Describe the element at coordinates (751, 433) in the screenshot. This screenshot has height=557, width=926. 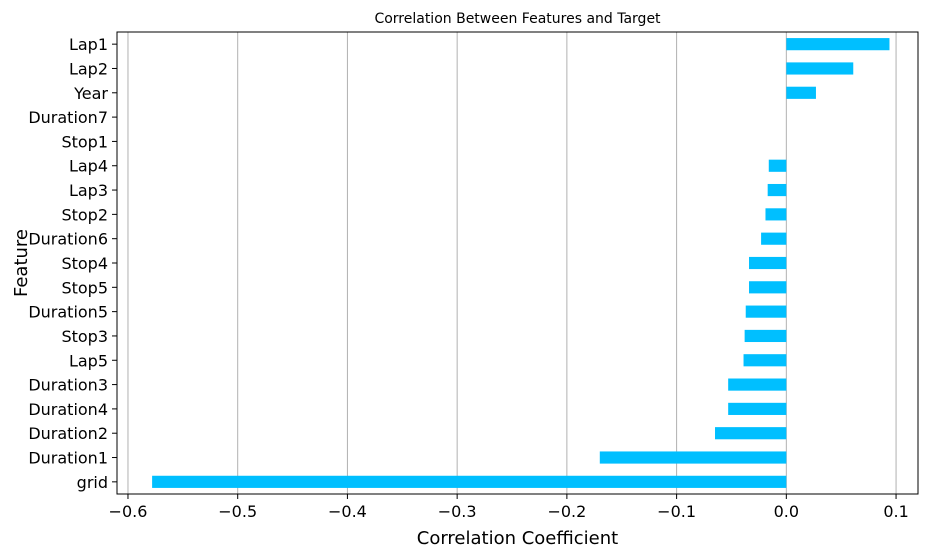
I see `bar-duration2` at that location.